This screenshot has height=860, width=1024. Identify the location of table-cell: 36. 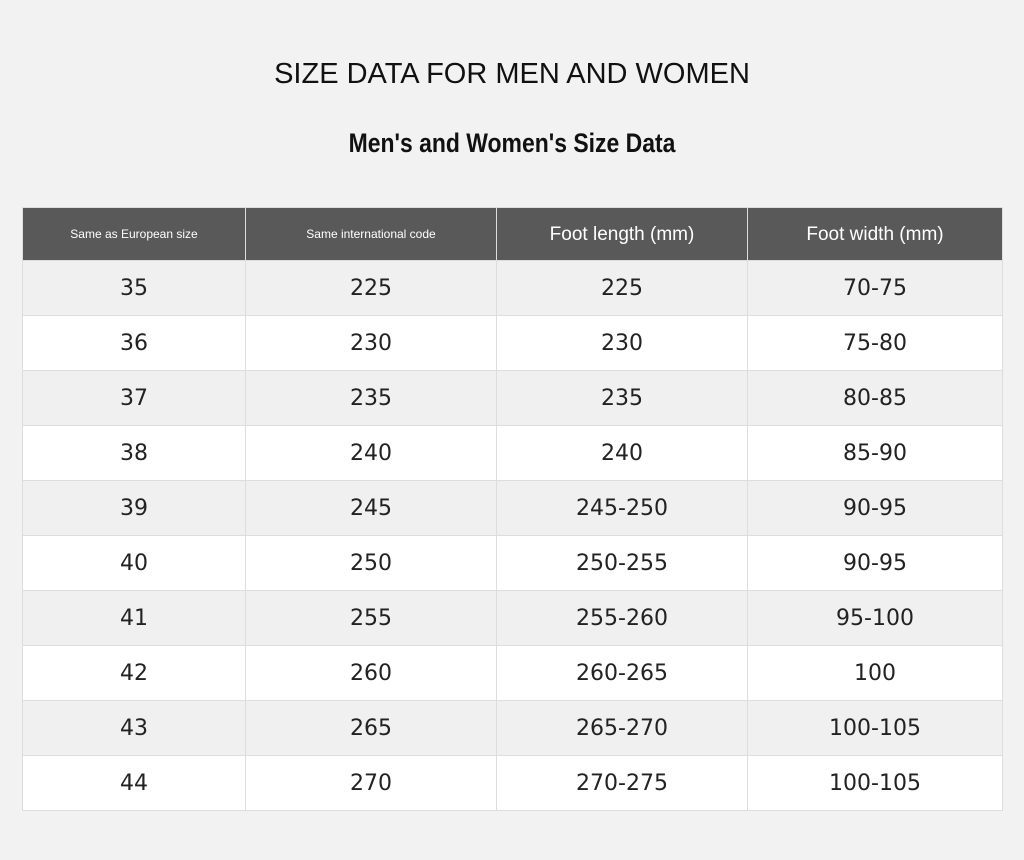
(134, 343).